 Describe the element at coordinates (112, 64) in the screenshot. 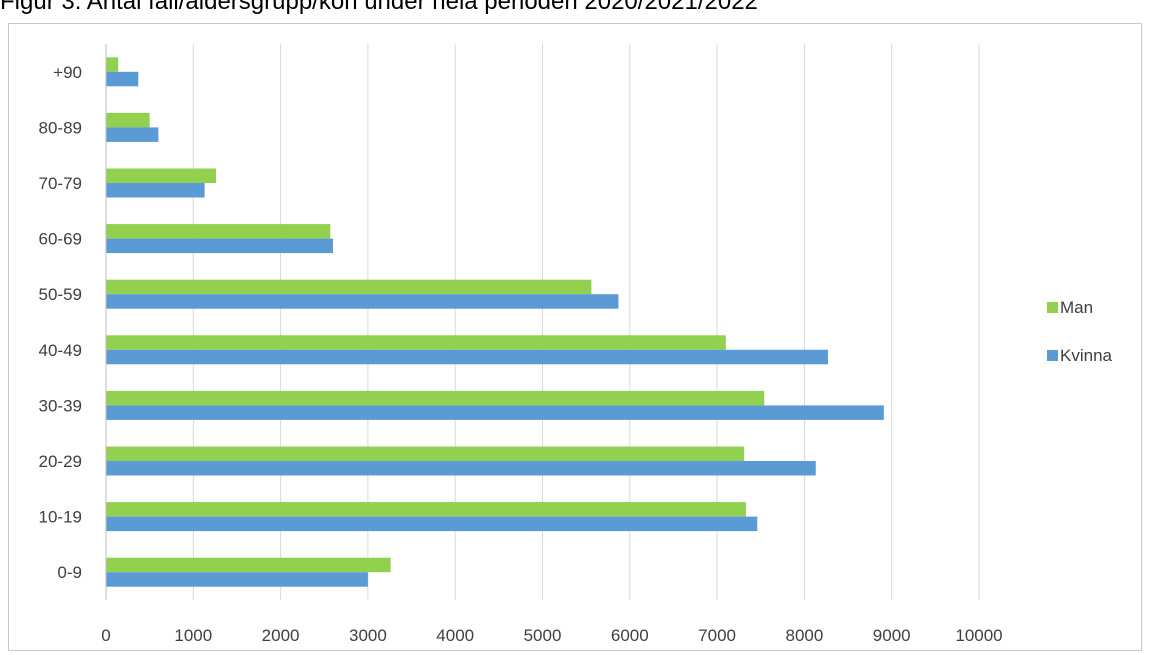

I see `bar-man-plus90` at that location.